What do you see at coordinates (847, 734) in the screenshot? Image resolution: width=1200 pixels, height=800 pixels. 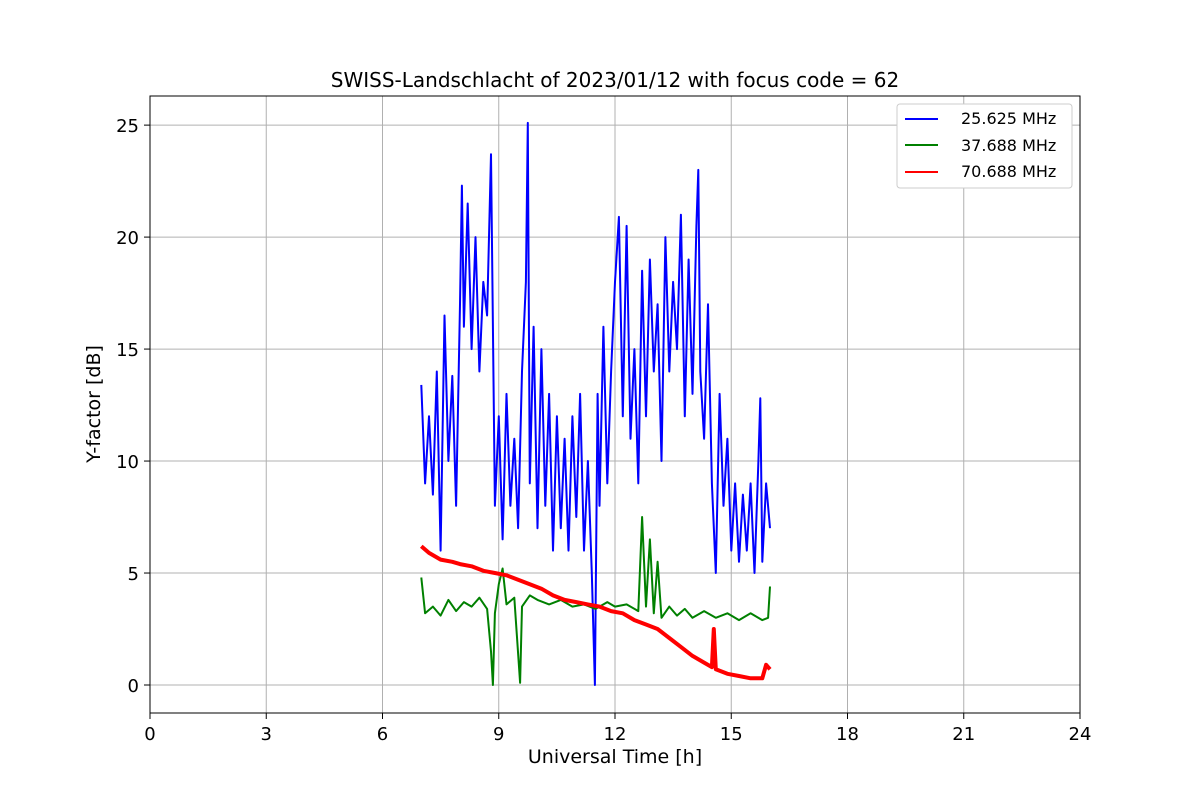 I see `x-tick-label: 18` at bounding box center [847, 734].